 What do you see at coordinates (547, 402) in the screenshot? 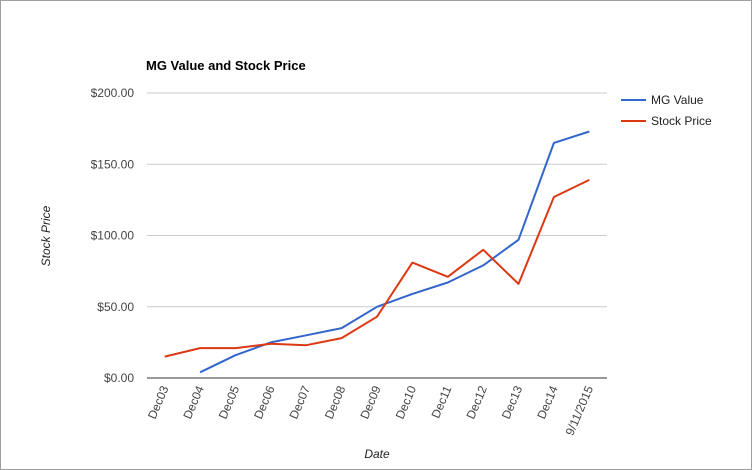
I see `x-tick-label: Dec14` at bounding box center [547, 402].